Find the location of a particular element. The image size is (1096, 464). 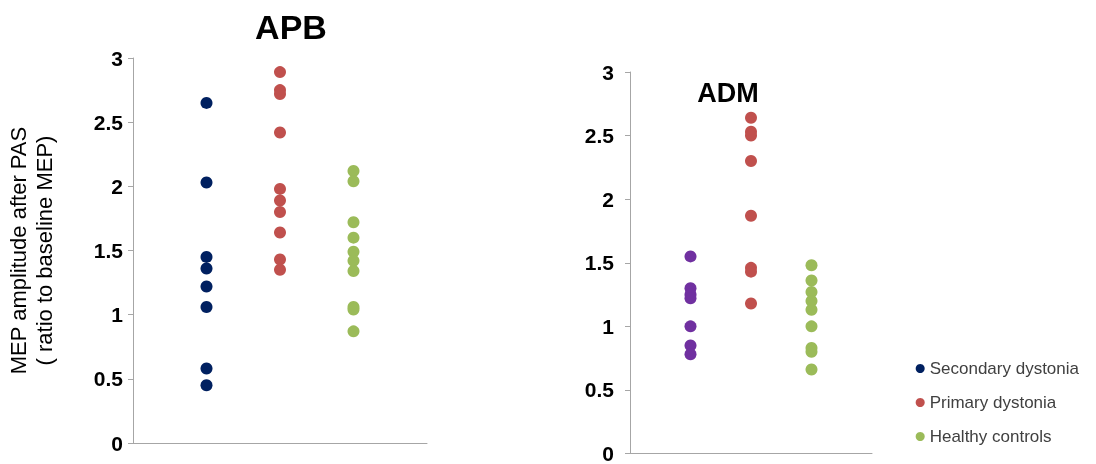

chart-title: APB is located at coordinates (291, 27).